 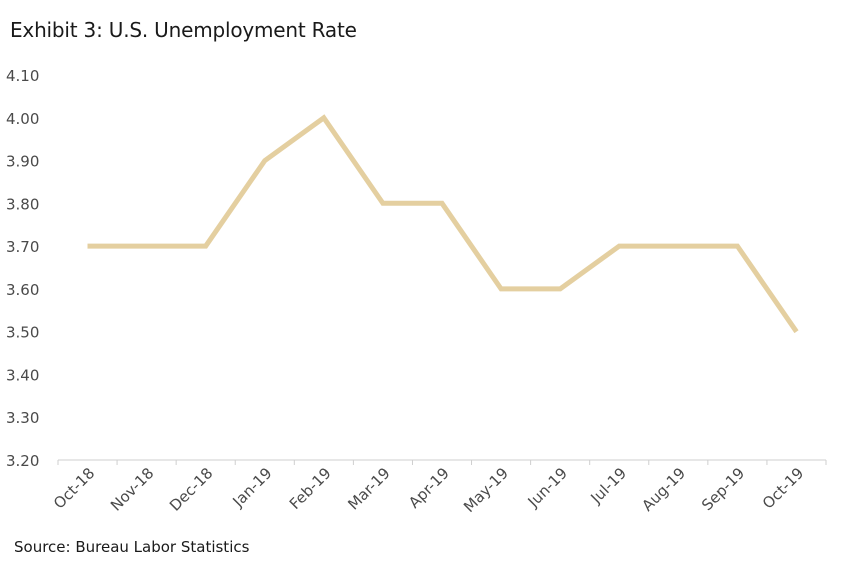 What do you see at coordinates (310, 488) in the screenshot?
I see `x-tick-label: Feb-19` at bounding box center [310, 488].